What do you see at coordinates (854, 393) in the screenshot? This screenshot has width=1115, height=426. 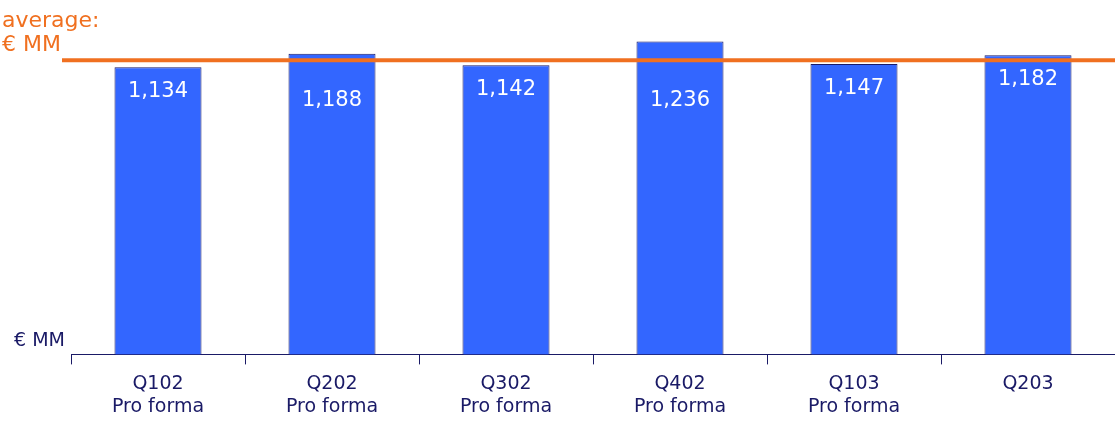 I see `x-tick-label: Q103 Pro forma` at bounding box center [854, 393].